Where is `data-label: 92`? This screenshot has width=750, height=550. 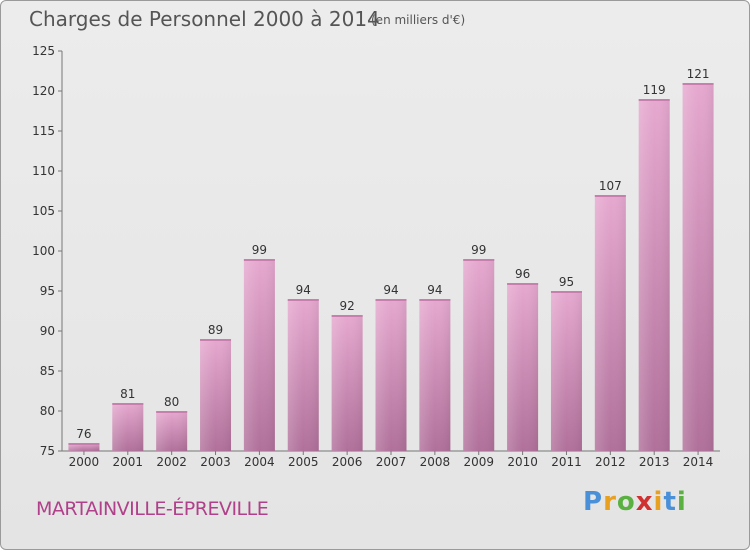
data-label: 92 is located at coordinates (346, 306).